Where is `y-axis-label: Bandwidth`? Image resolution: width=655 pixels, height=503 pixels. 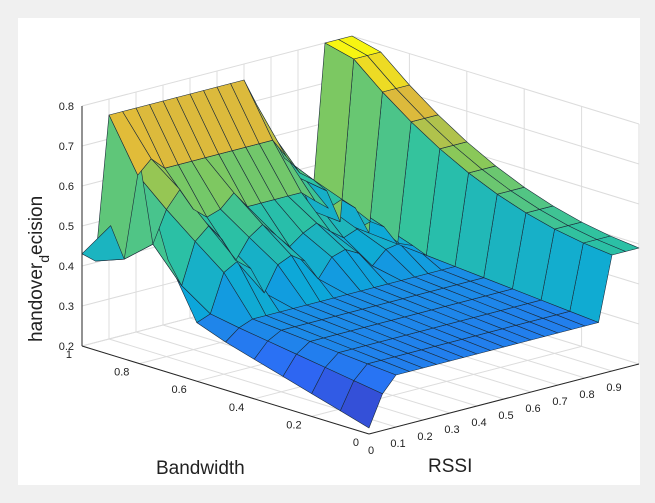 y-axis-label: Bandwidth is located at coordinates (200, 468).